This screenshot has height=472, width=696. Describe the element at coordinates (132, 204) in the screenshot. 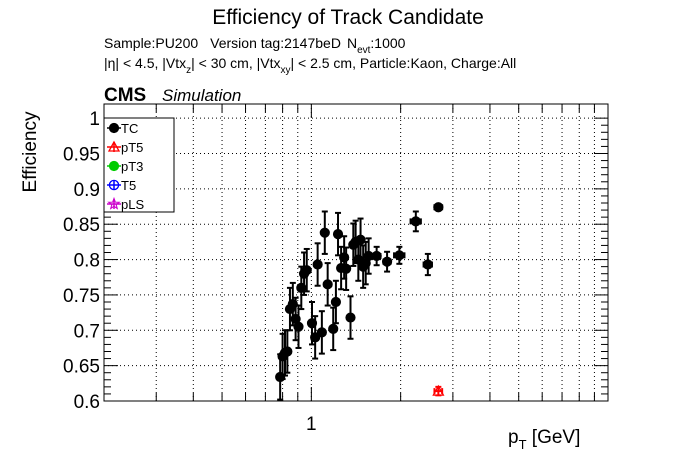

I see `legend-label: pLS` at that location.